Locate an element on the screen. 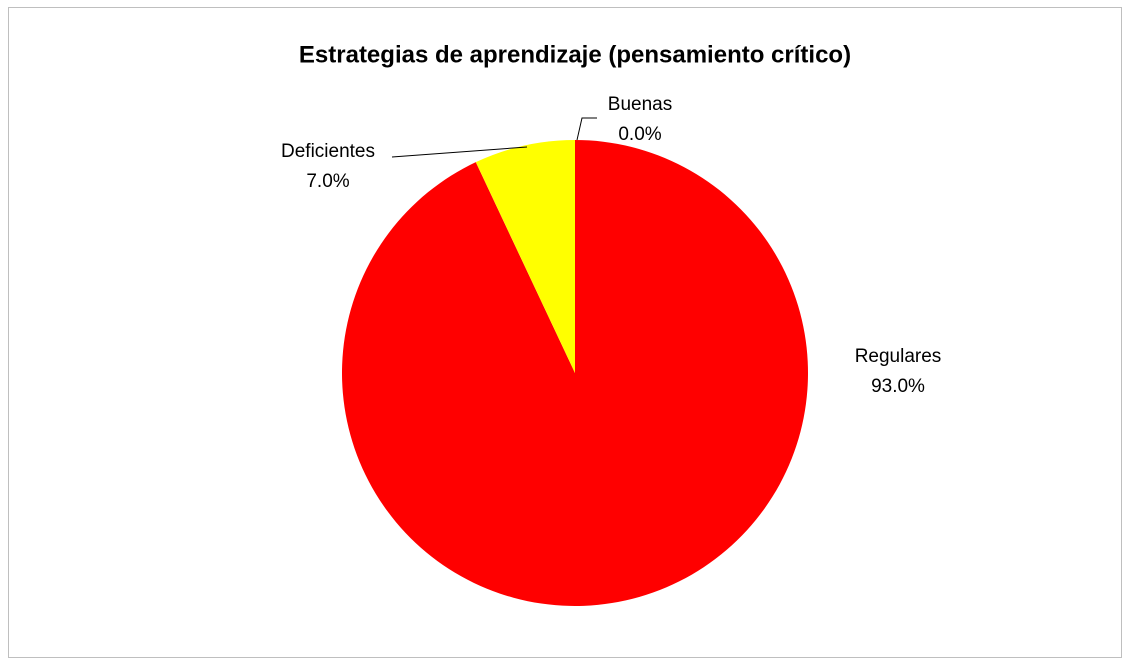  slice-value-label: 7.0% is located at coordinates (327, 181).